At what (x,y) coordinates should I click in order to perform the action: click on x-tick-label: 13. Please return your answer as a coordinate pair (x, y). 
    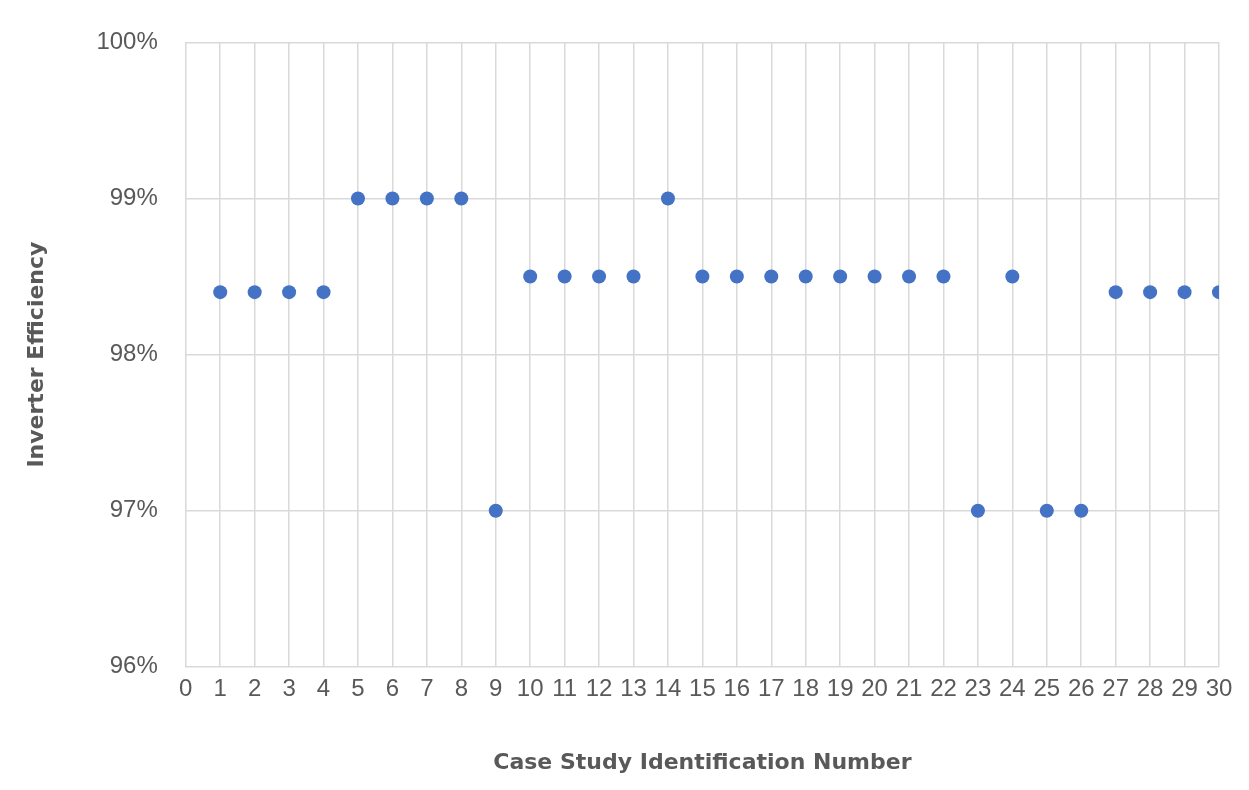
    Looking at the image, I should click on (633, 687).